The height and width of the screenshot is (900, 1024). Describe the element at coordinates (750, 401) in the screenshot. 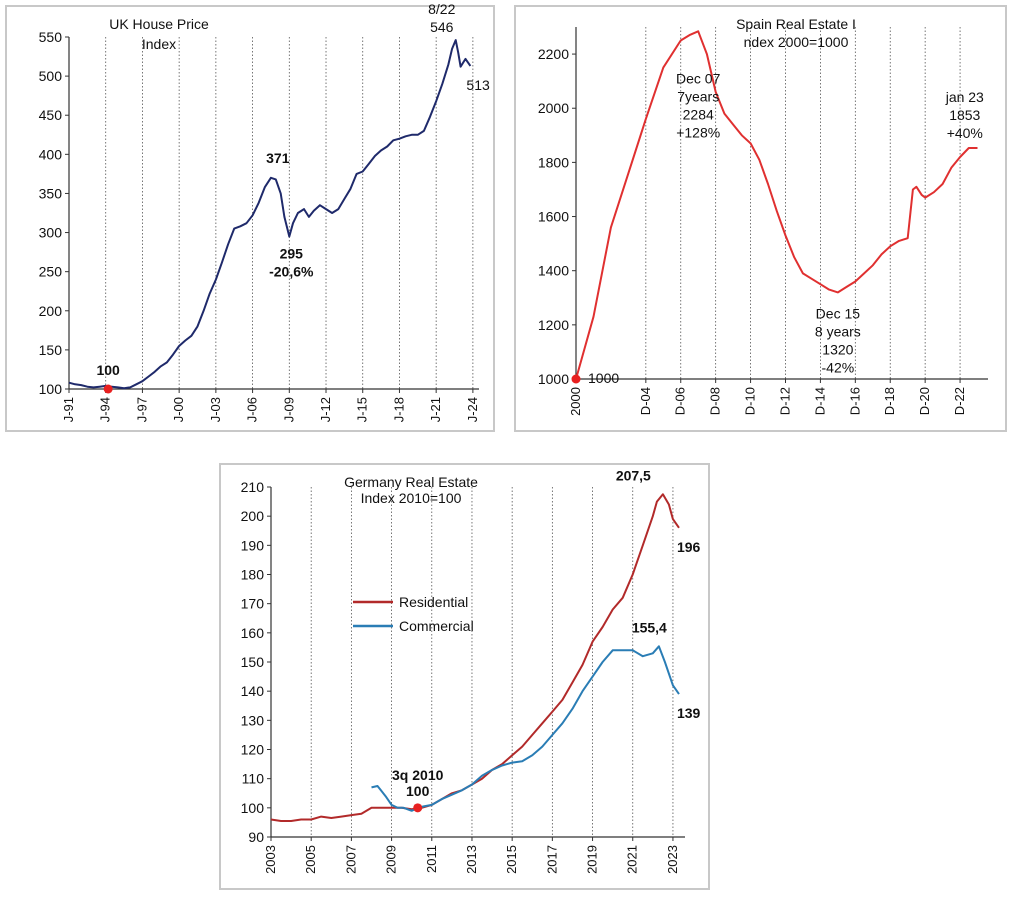

I see `x-tick-label: D-10` at that location.